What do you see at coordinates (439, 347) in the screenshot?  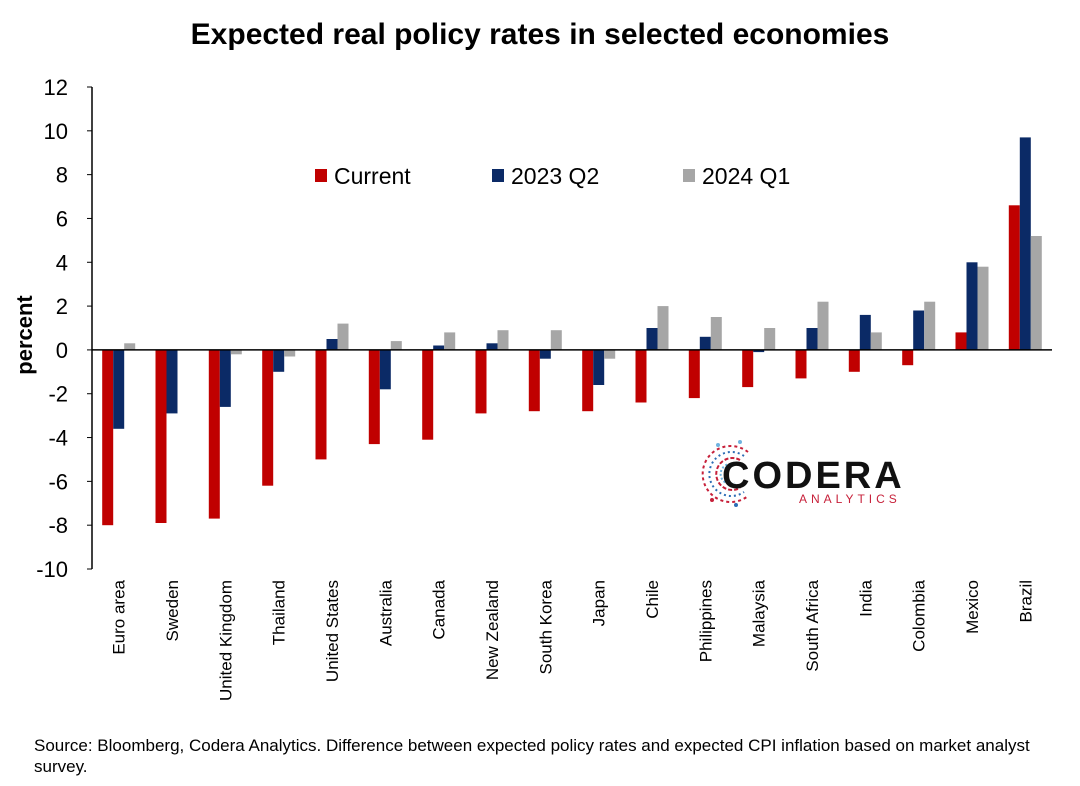 I see `bar-2023-q2-canada` at bounding box center [439, 347].